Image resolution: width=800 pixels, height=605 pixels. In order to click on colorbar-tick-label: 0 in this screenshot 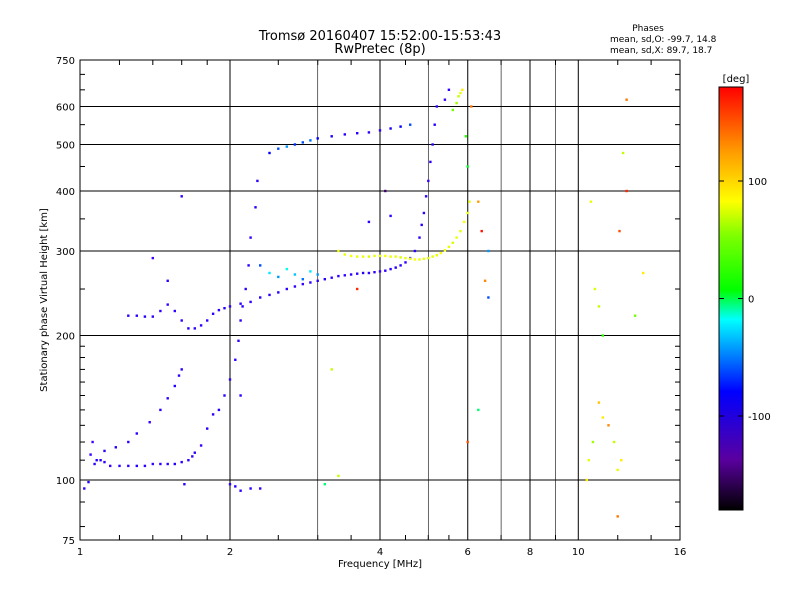, I will do `click(751, 300)`.